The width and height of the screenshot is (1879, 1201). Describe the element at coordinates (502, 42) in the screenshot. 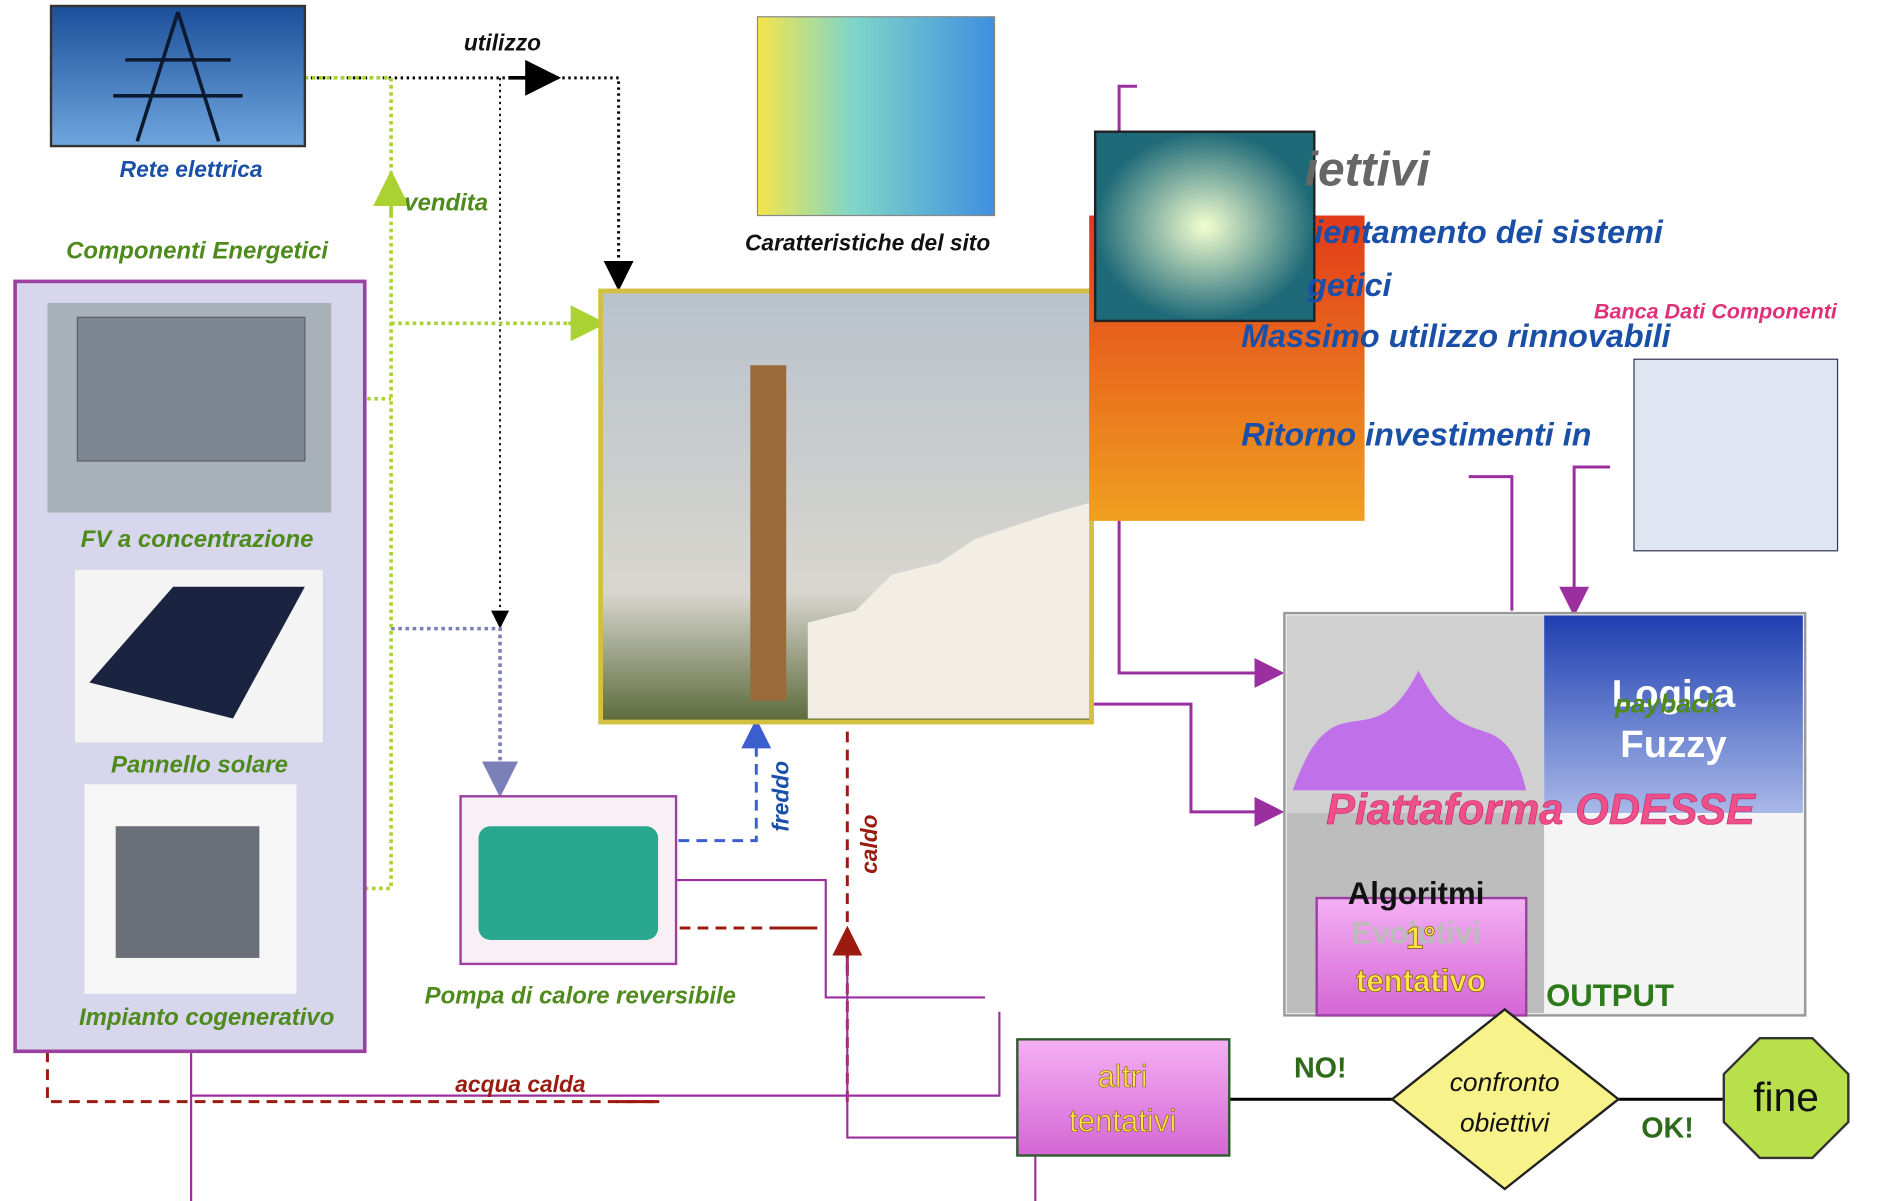

I see `label: utilizzo` at that location.